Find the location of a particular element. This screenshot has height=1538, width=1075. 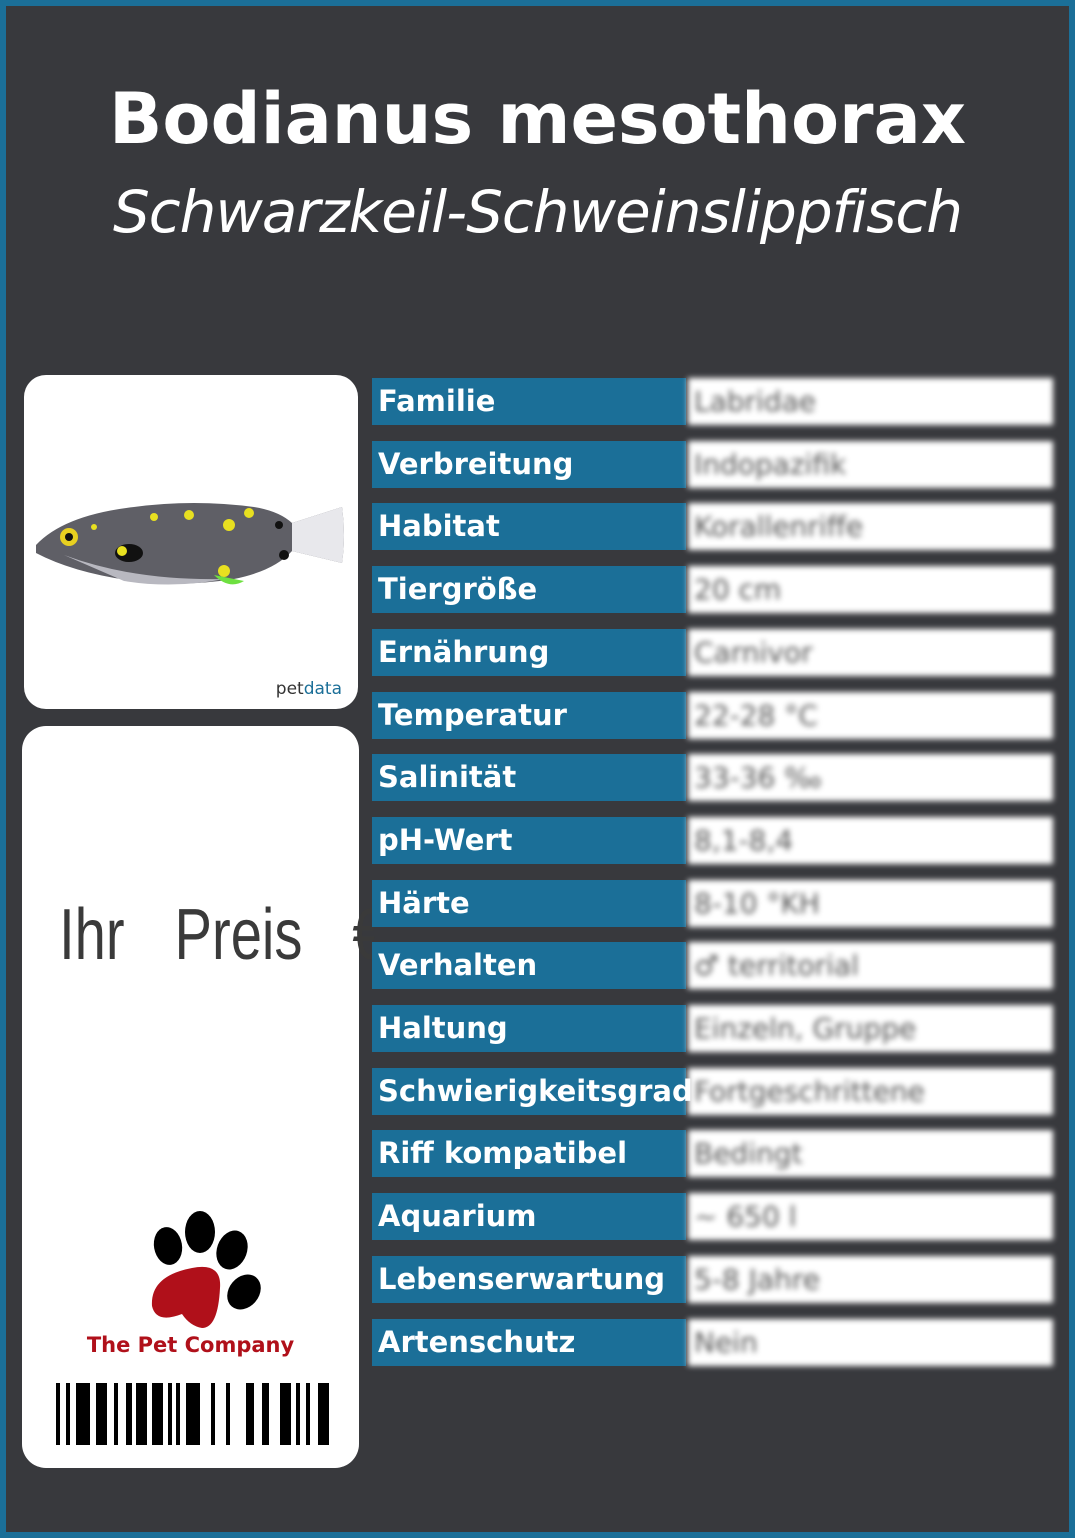

fact-label: Artenschutz is located at coordinates (529, 1342).